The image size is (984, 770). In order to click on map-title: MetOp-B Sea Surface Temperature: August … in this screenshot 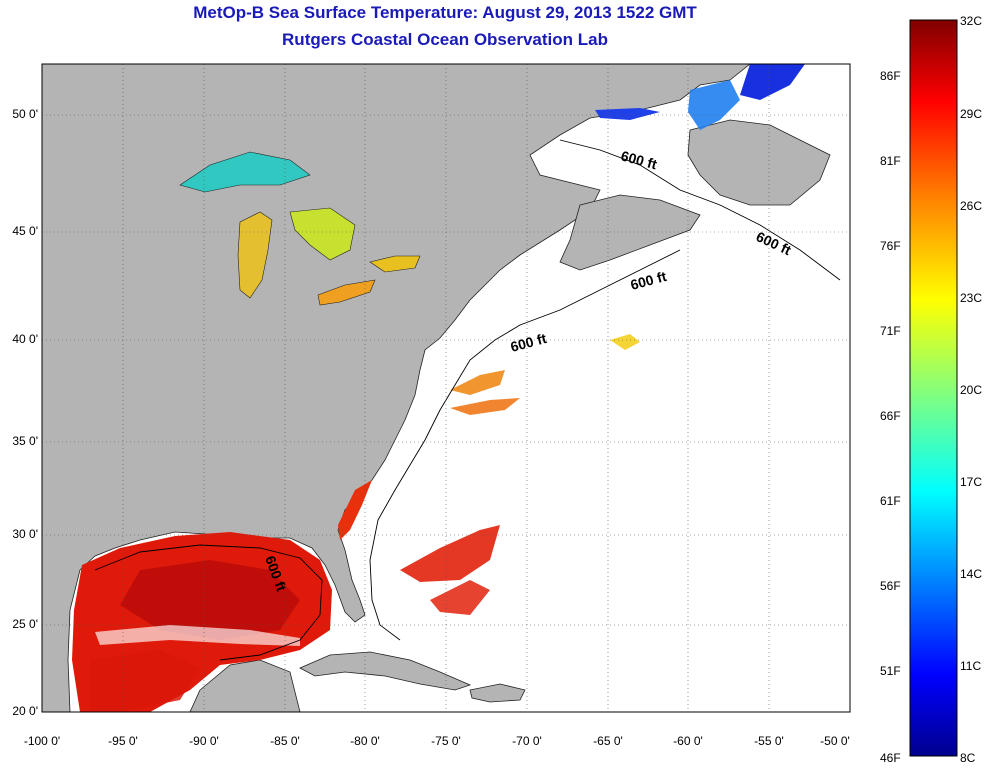, I will do `click(445, 12)`.